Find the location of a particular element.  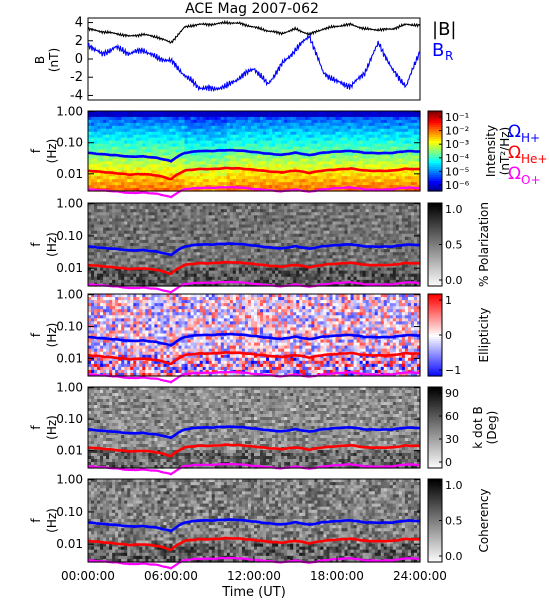

intensity-colorbar-tick-label: 10⁻⁵ is located at coordinates (457, 171).